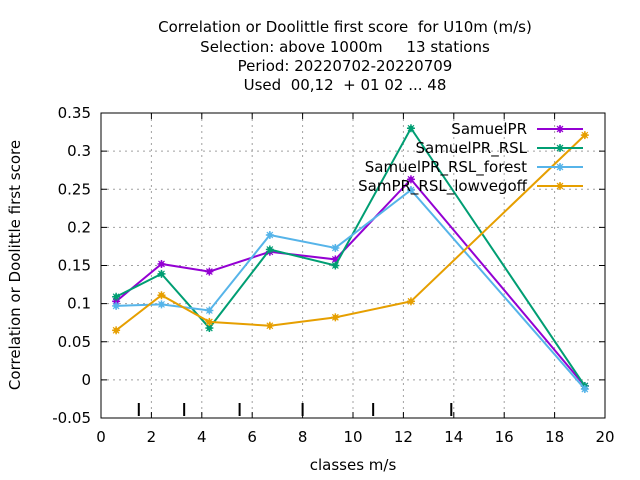  Describe the element at coordinates (202, 437) in the screenshot. I see `x-tick-label: 4` at that location.